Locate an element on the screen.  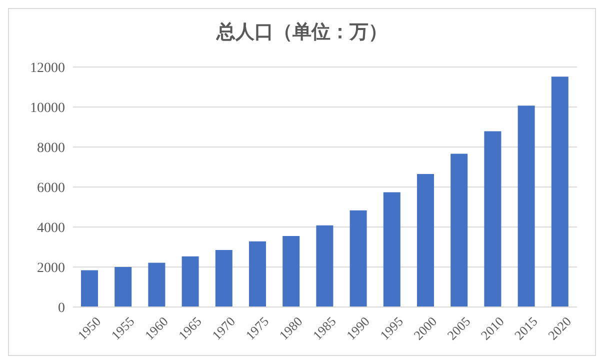
y-tick-label: 0 is located at coordinates (61, 308).